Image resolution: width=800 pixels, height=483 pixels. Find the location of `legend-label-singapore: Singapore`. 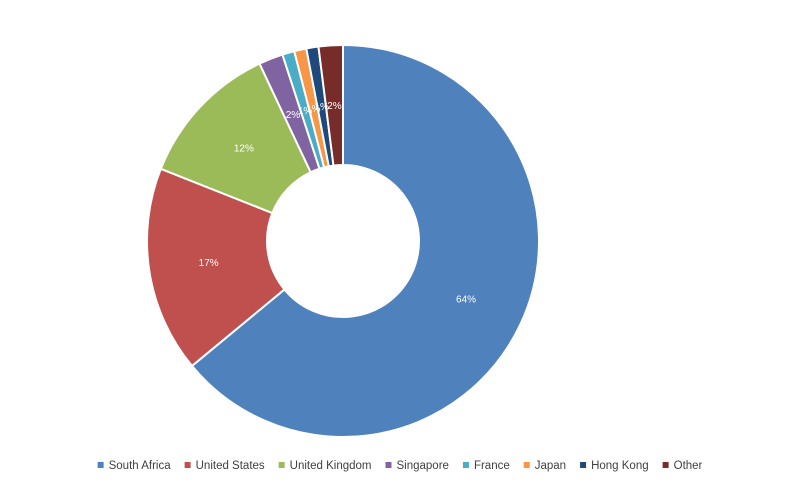

legend-label-singapore: Singapore is located at coordinates (423, 466).